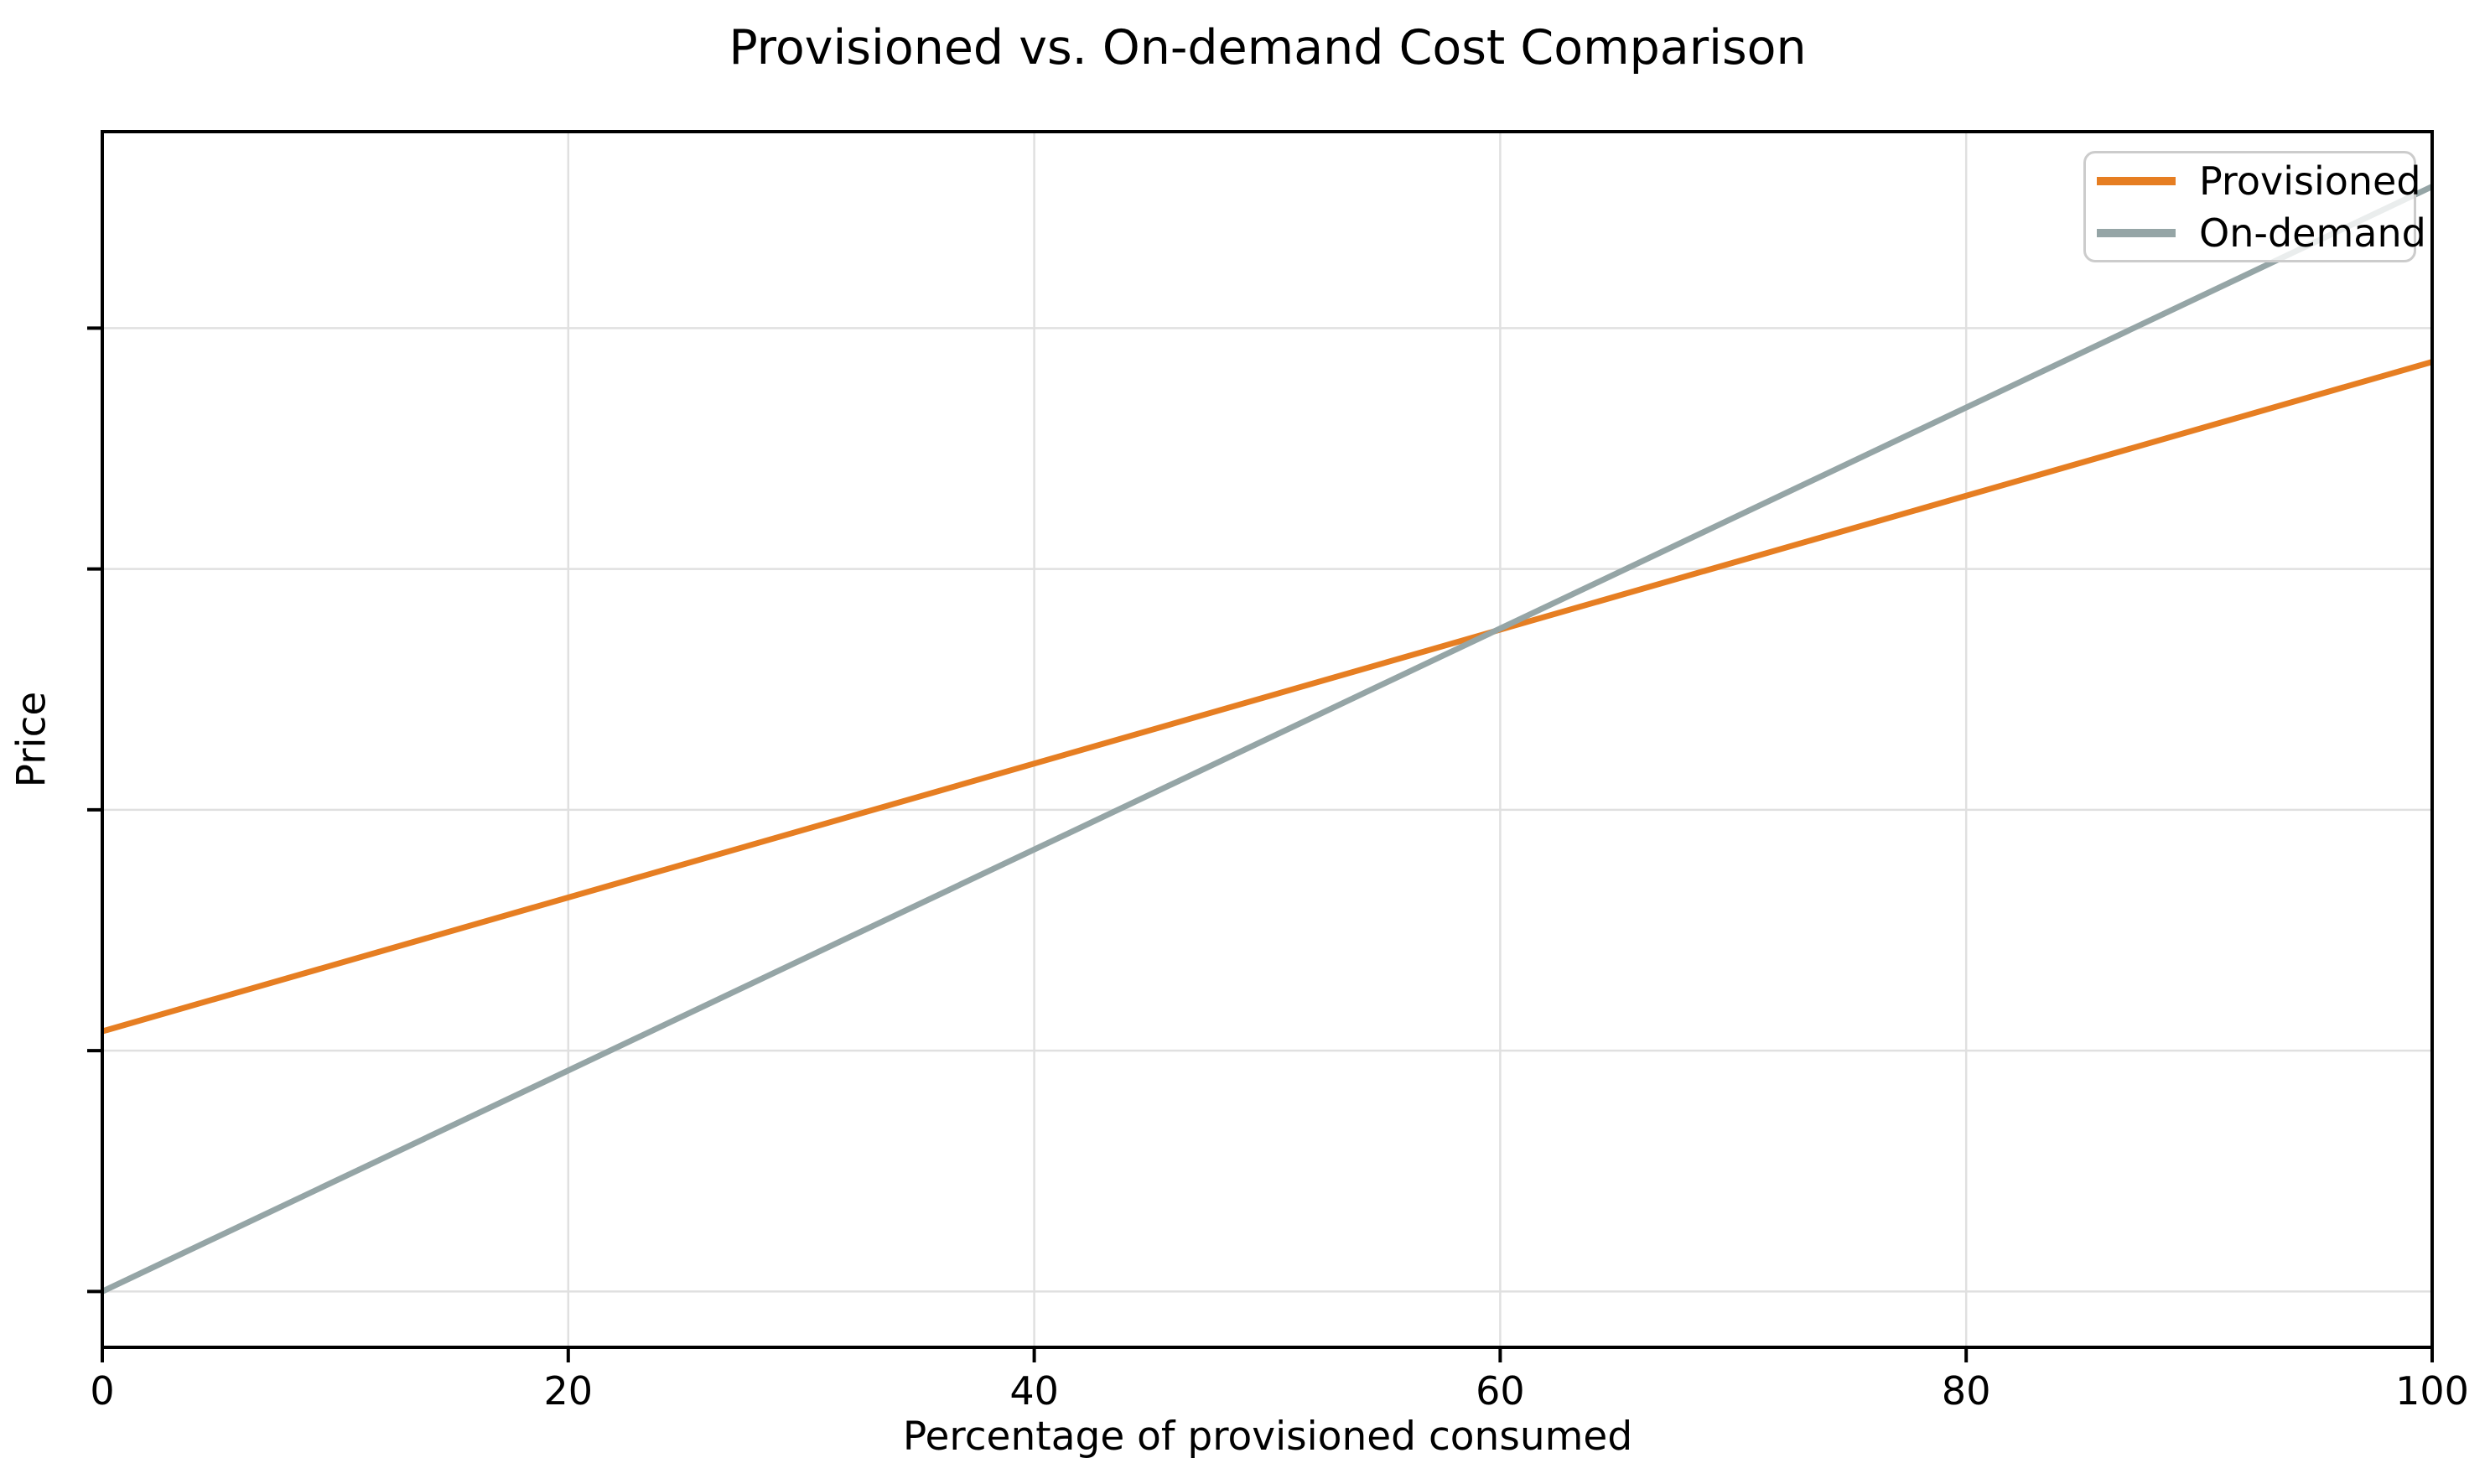 Image resolution: width=2490 pixels, height=1484 pixels. I want to click on x-tick-label: 60, so click(1500, 1391).